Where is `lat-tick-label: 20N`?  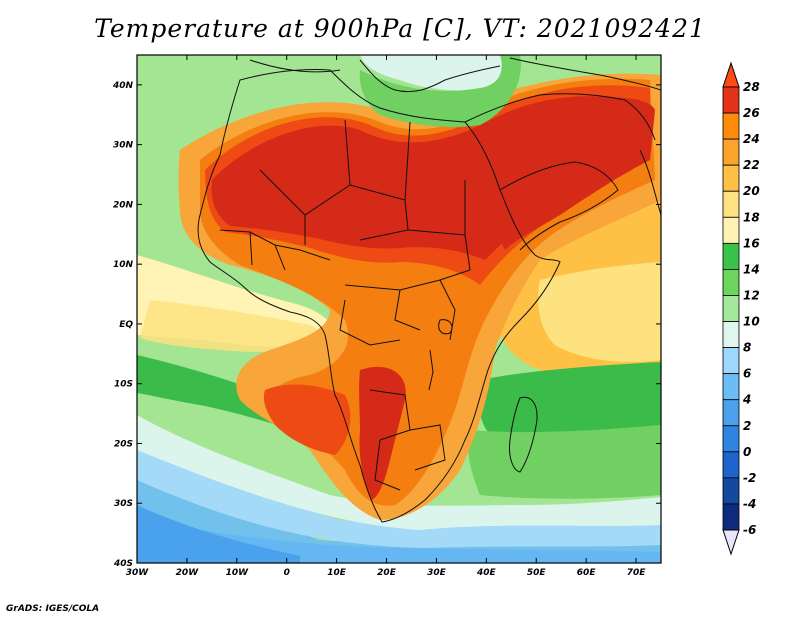 lat-tick-label: 20N is located at coordinates (123, 205).